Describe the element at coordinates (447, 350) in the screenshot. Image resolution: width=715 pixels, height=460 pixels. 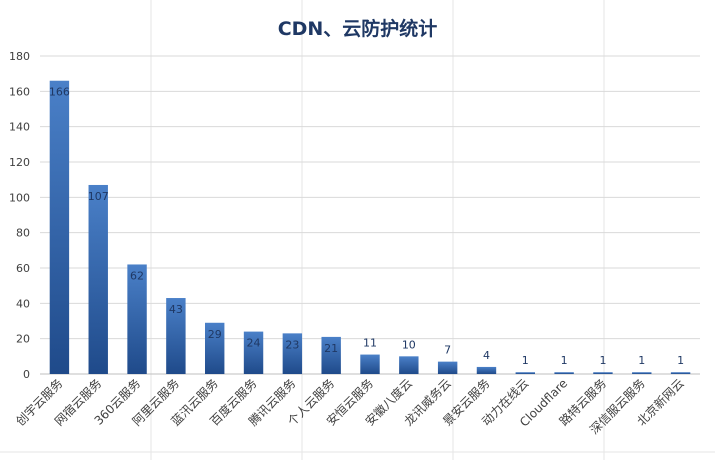
I see `data-label: 7` at that location.